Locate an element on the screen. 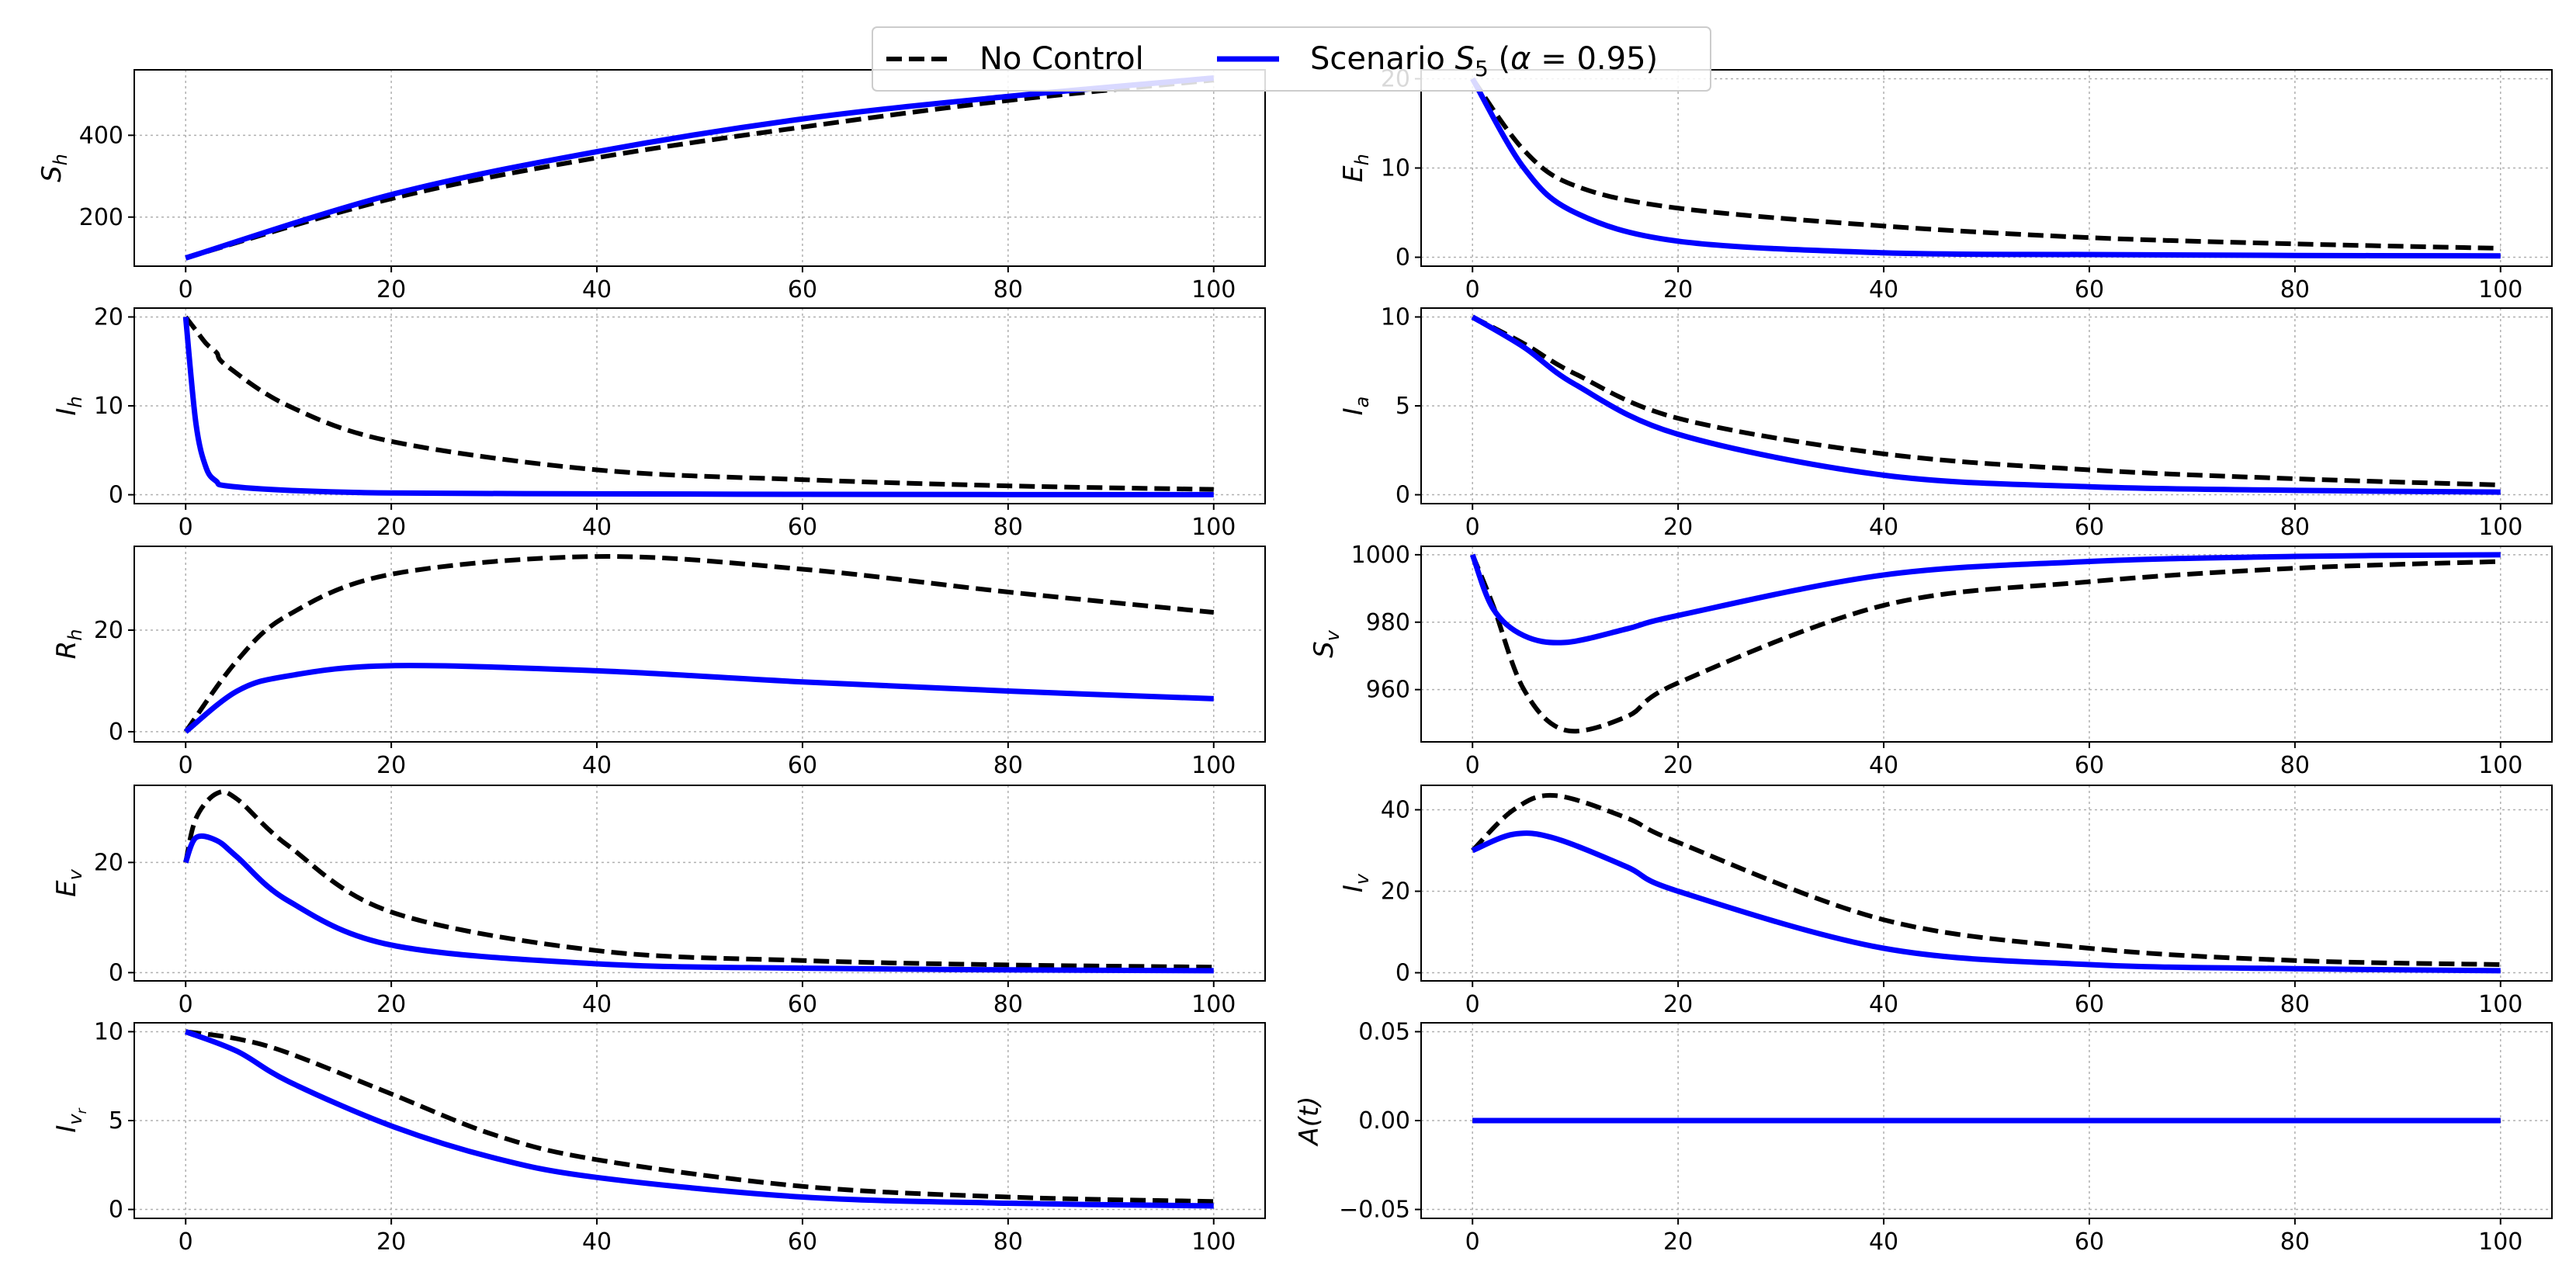 This screenshot has height=1275, width=2576. panel-6: 0 20 40 60 80 100 960 980 1000 Sv is located at coordinates (1931, 660).